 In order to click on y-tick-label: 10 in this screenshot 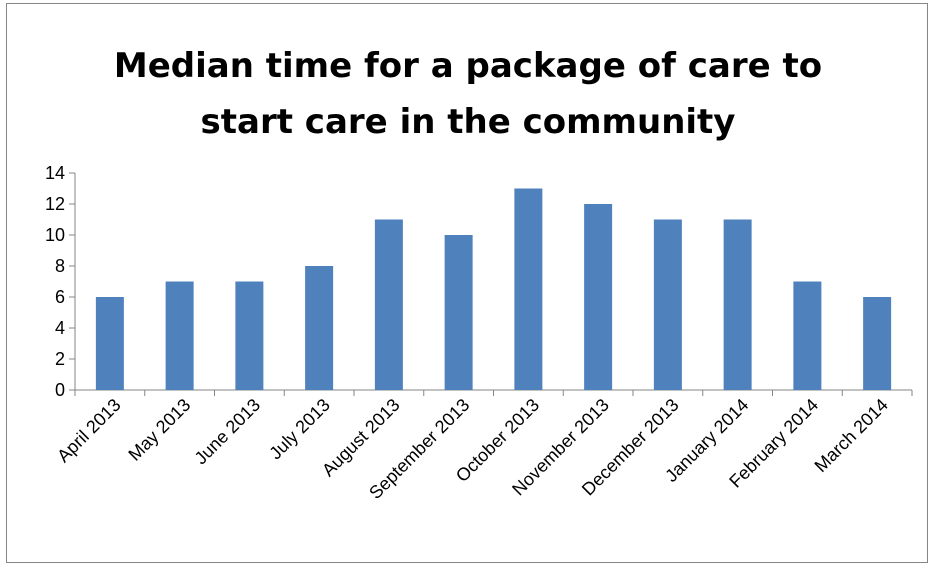, I will do `click(55, 235)`.